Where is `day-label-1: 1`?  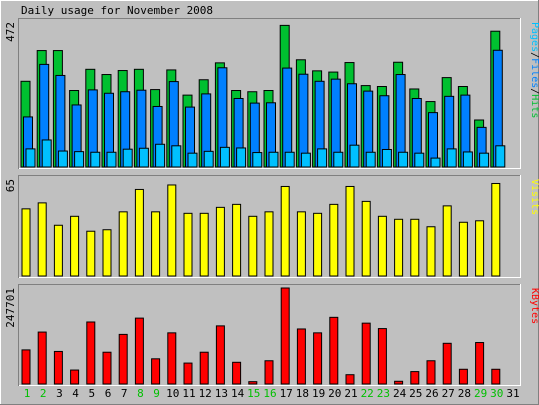
day-label-1: 1 is located at coordinates (27, 393).